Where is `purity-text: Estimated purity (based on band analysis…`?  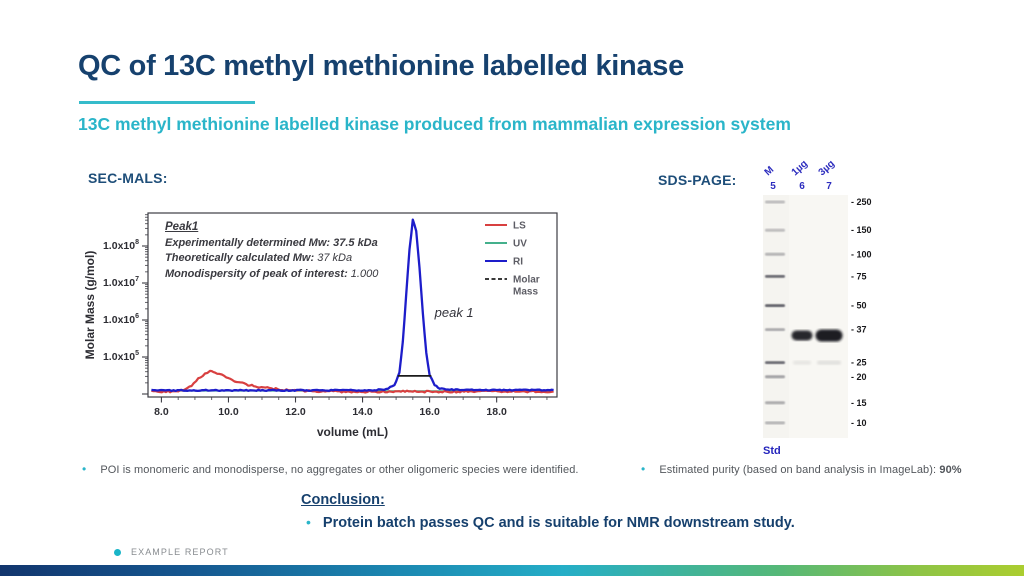 purity-text: Estimated purity (based on band analysis… is located at coordinates (810, 470).